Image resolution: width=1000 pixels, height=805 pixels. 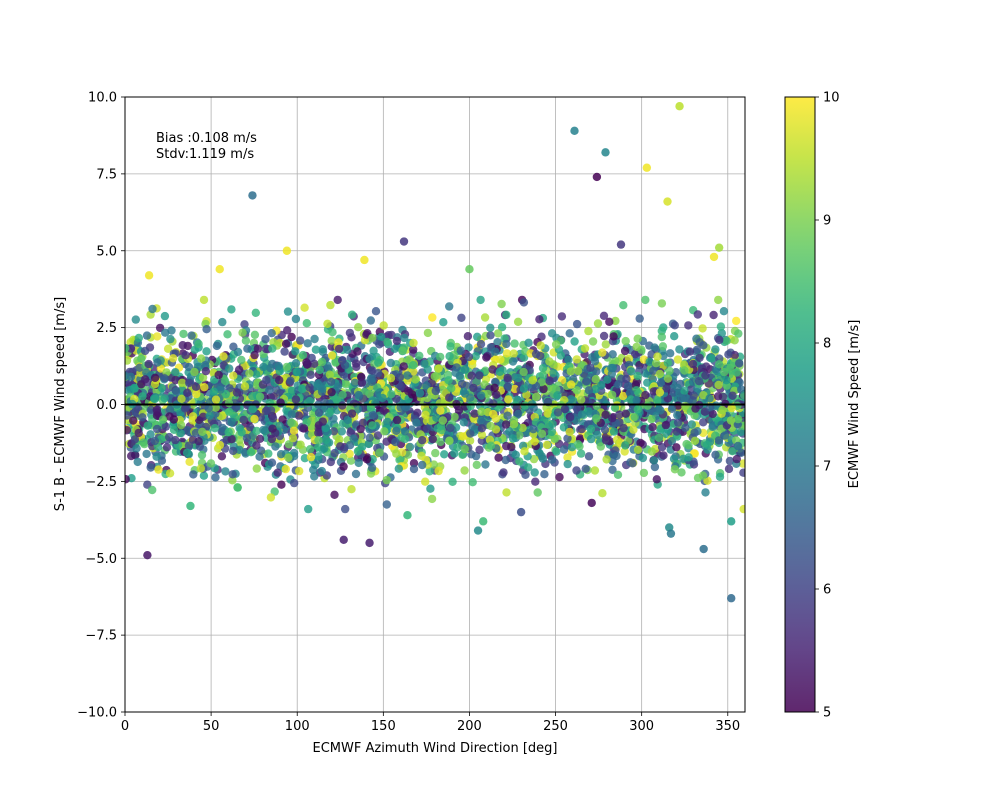 I want to click on y-tick-label: −2.5, so click(x=101, y=482).